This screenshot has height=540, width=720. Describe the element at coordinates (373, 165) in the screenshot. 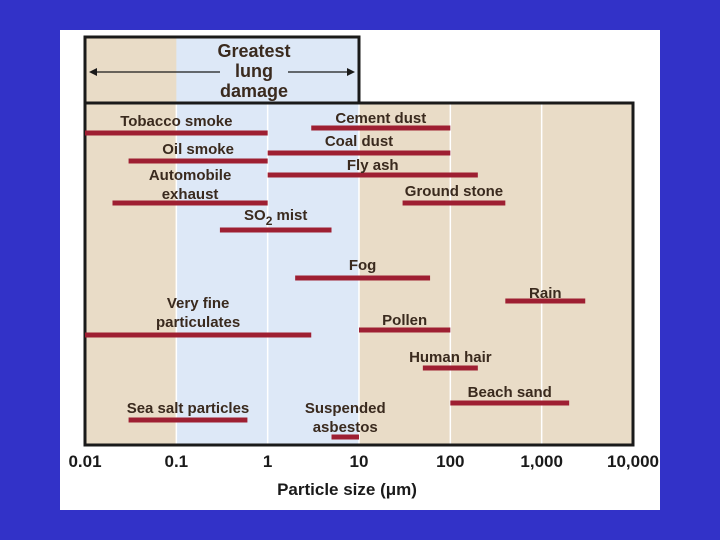

I see `series-label: Fly ash` at that location.